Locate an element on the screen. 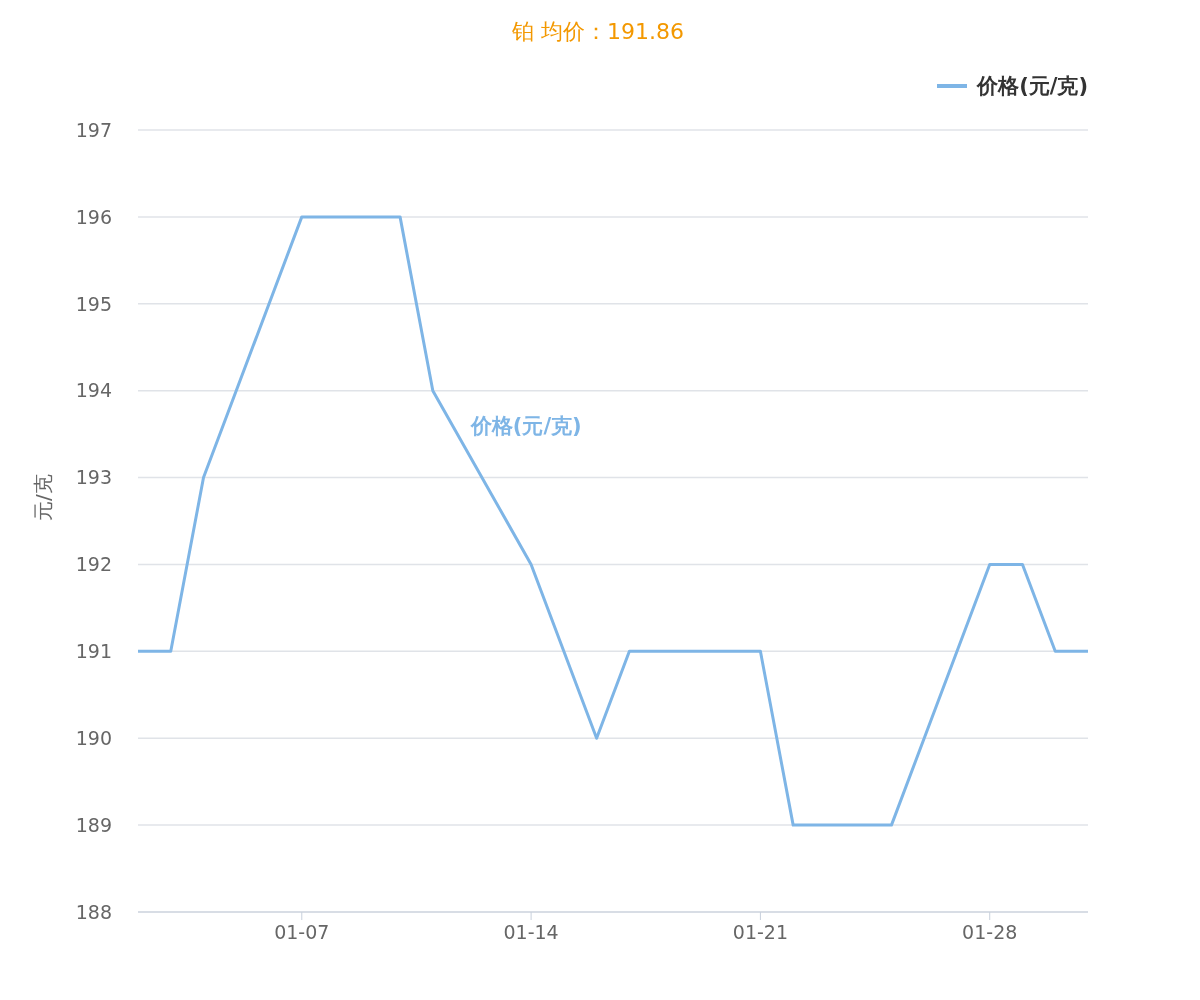  y-tick-label: 188 is located at coordinates (93, 911).